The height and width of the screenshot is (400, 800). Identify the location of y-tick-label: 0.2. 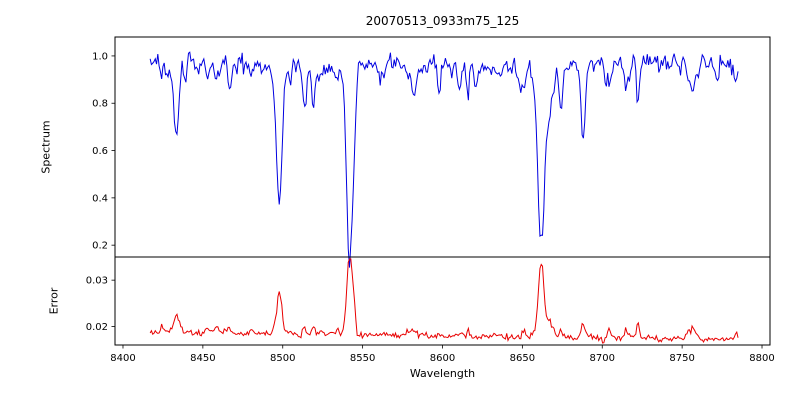
(100, 246).